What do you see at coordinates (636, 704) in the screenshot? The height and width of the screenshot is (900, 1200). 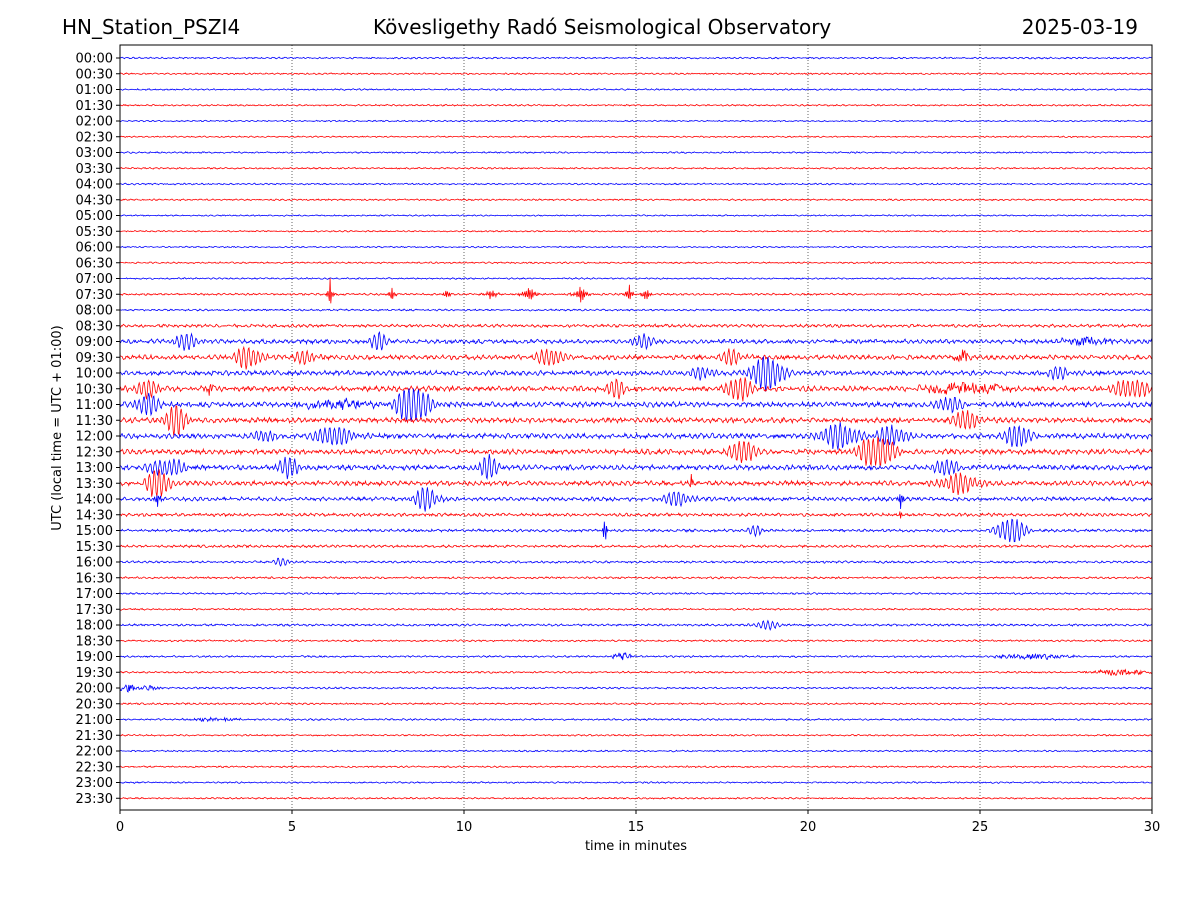 I see `trace-2030` at bounding box center [636, 704].